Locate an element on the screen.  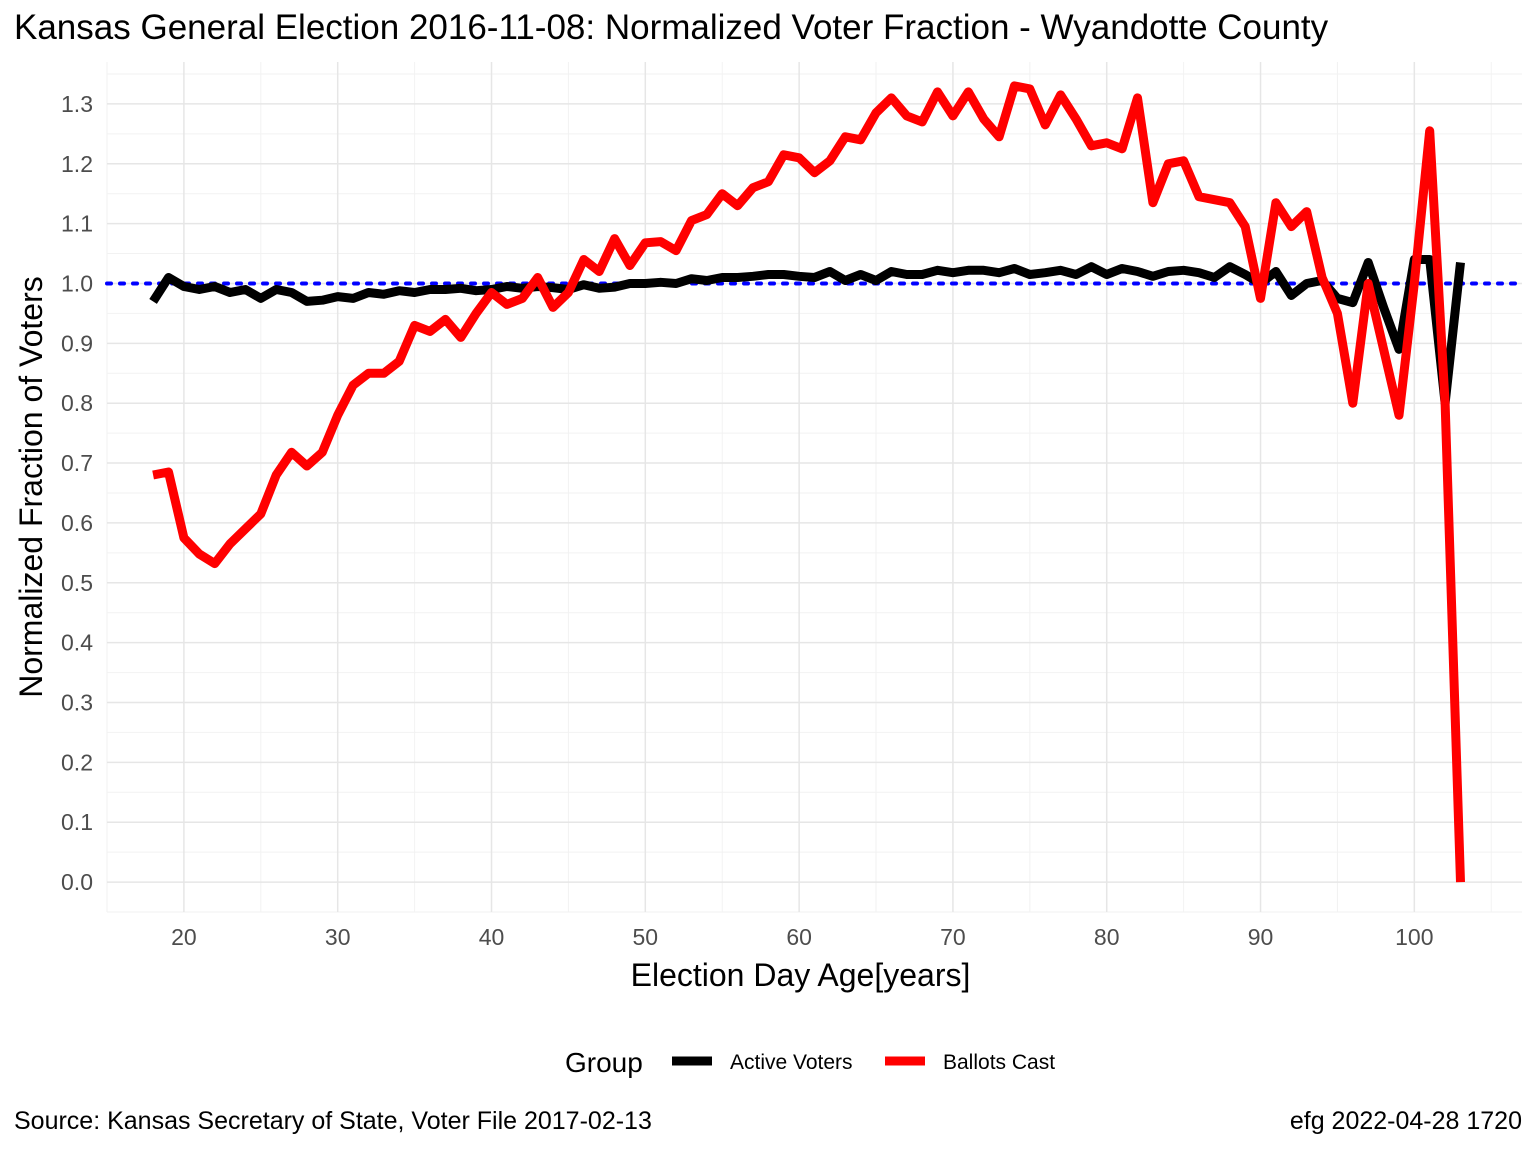
x-axis-title: Election Day Age[years] is located at coordinates (801, 975).